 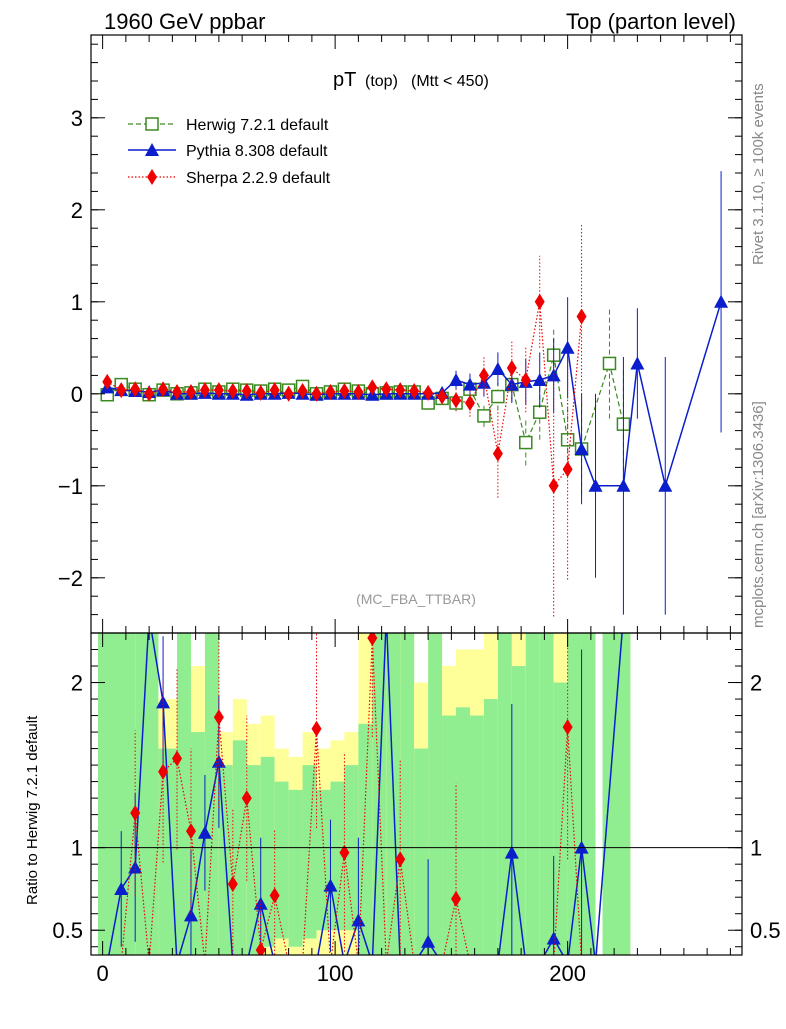 What do you see at coordinates (152, 177) in the screenshot?
I see `diamond-marker-icon` at bounding box center [152, 177].